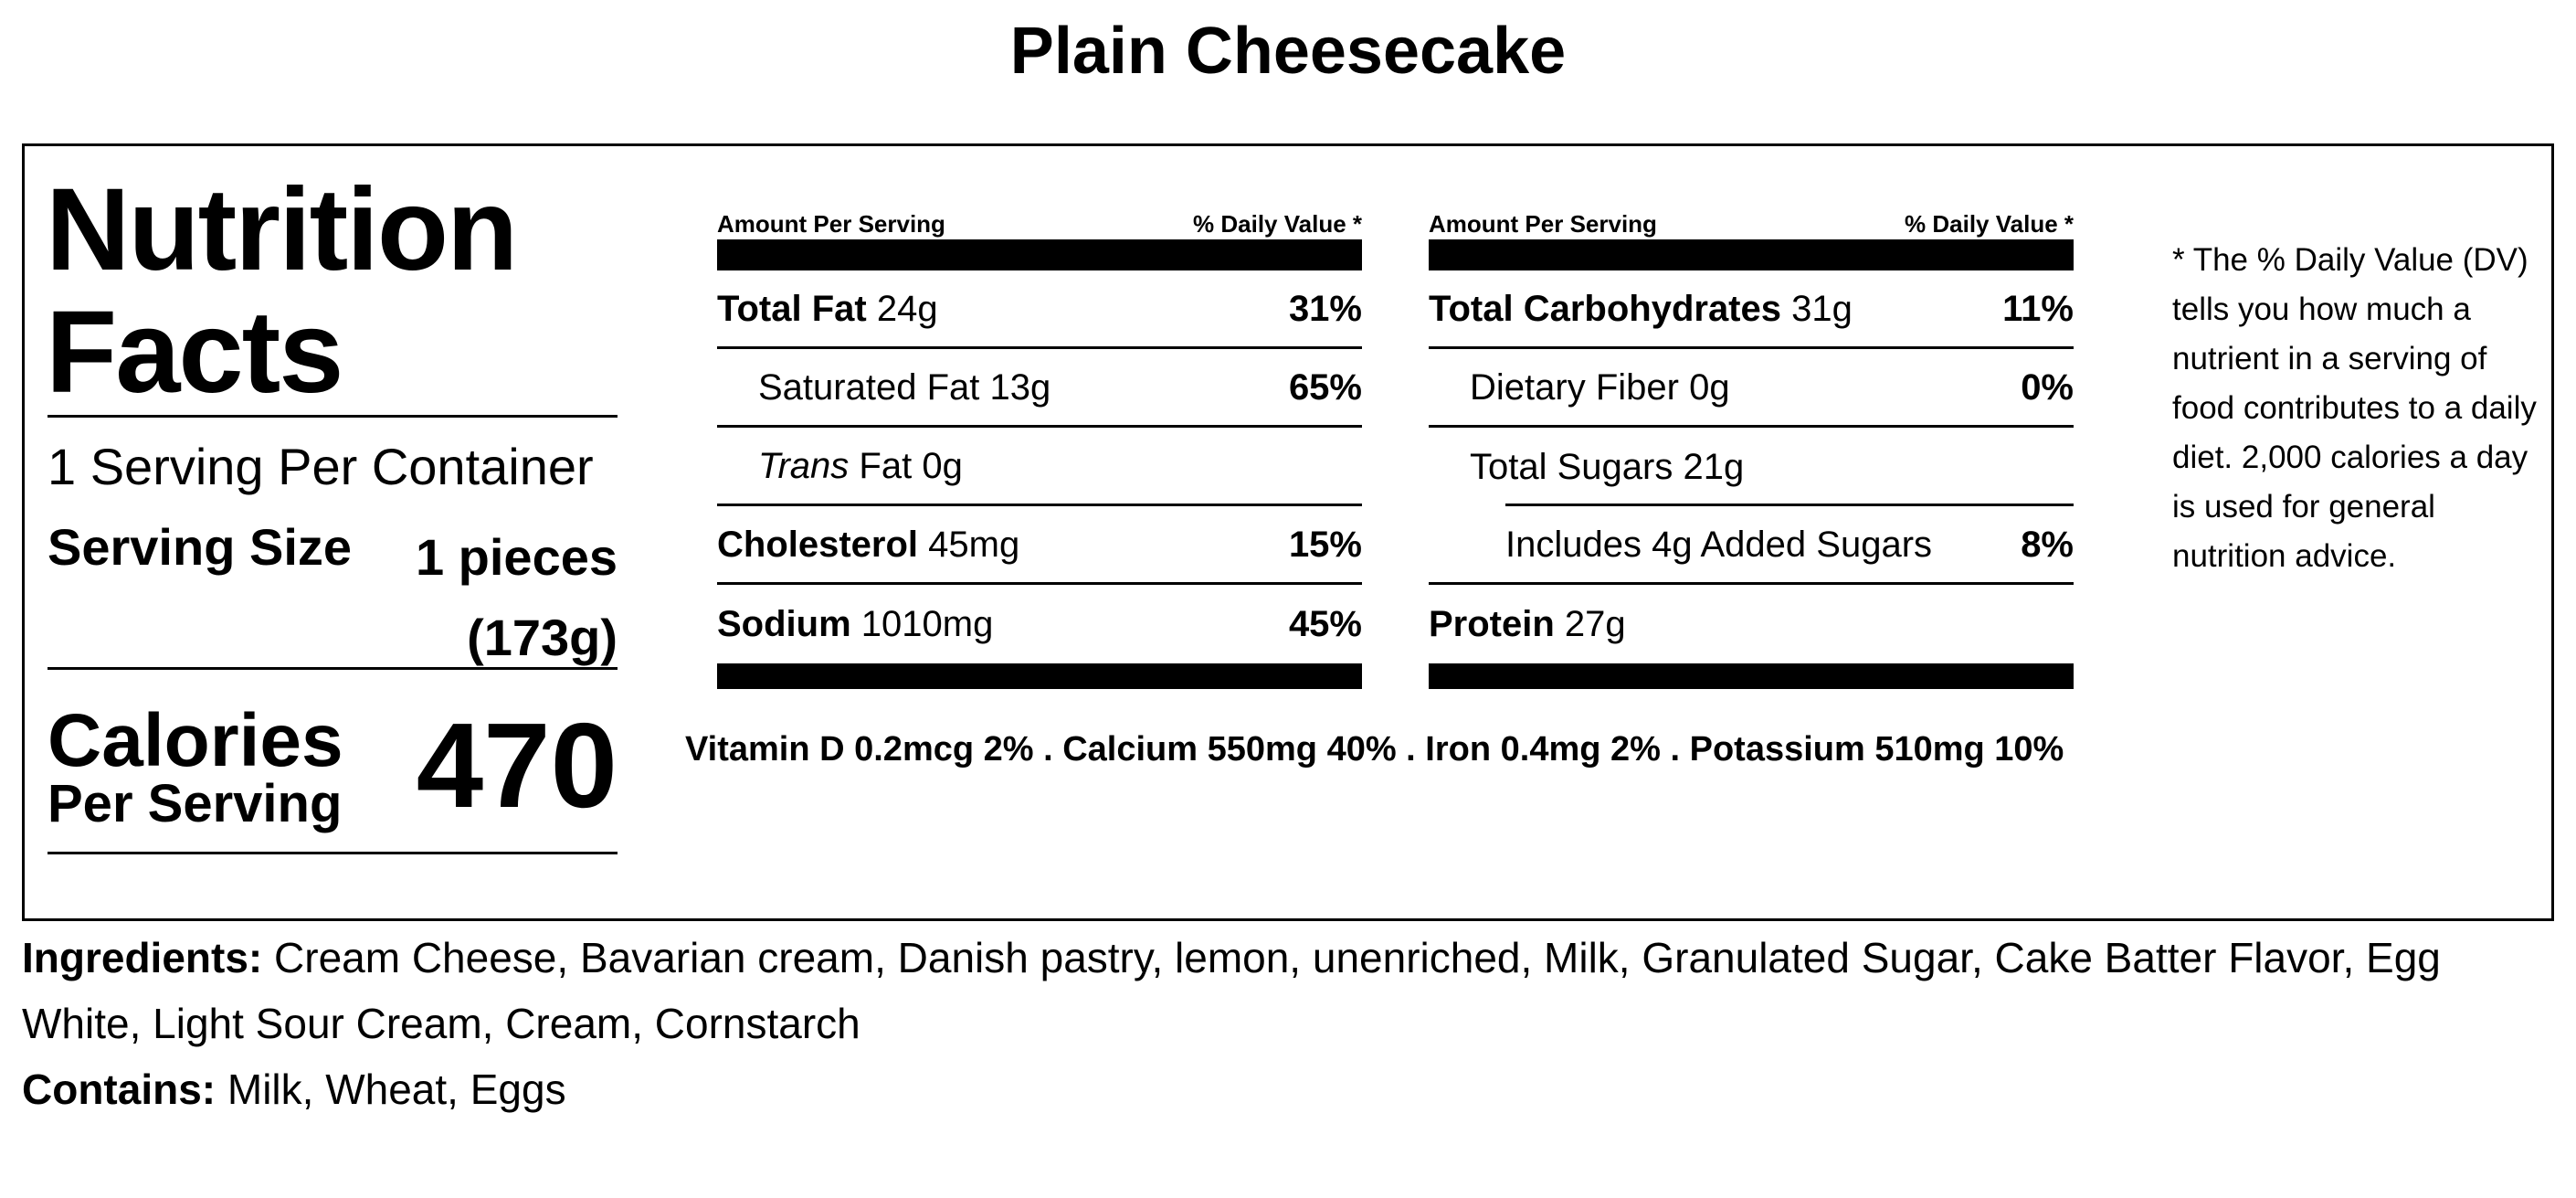 Image resolution: width=2576 pixels, height=1198 pixels. What do you see at coordinates (119, 1089) in the screenshot?
I see `contains-label: Contains:` at bounding box center [119, 1089].